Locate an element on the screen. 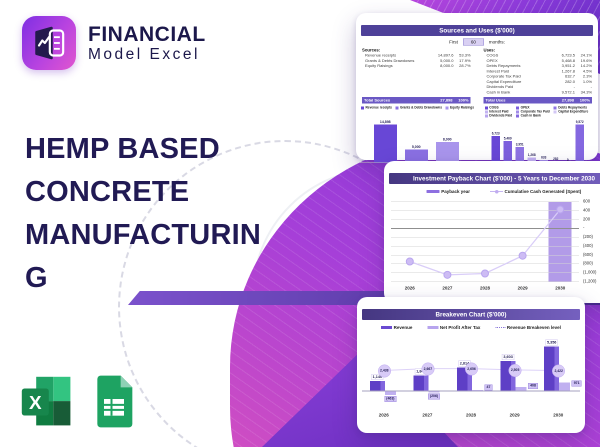  bar-value-label: 8,000 is located at coordinates (447, 140).